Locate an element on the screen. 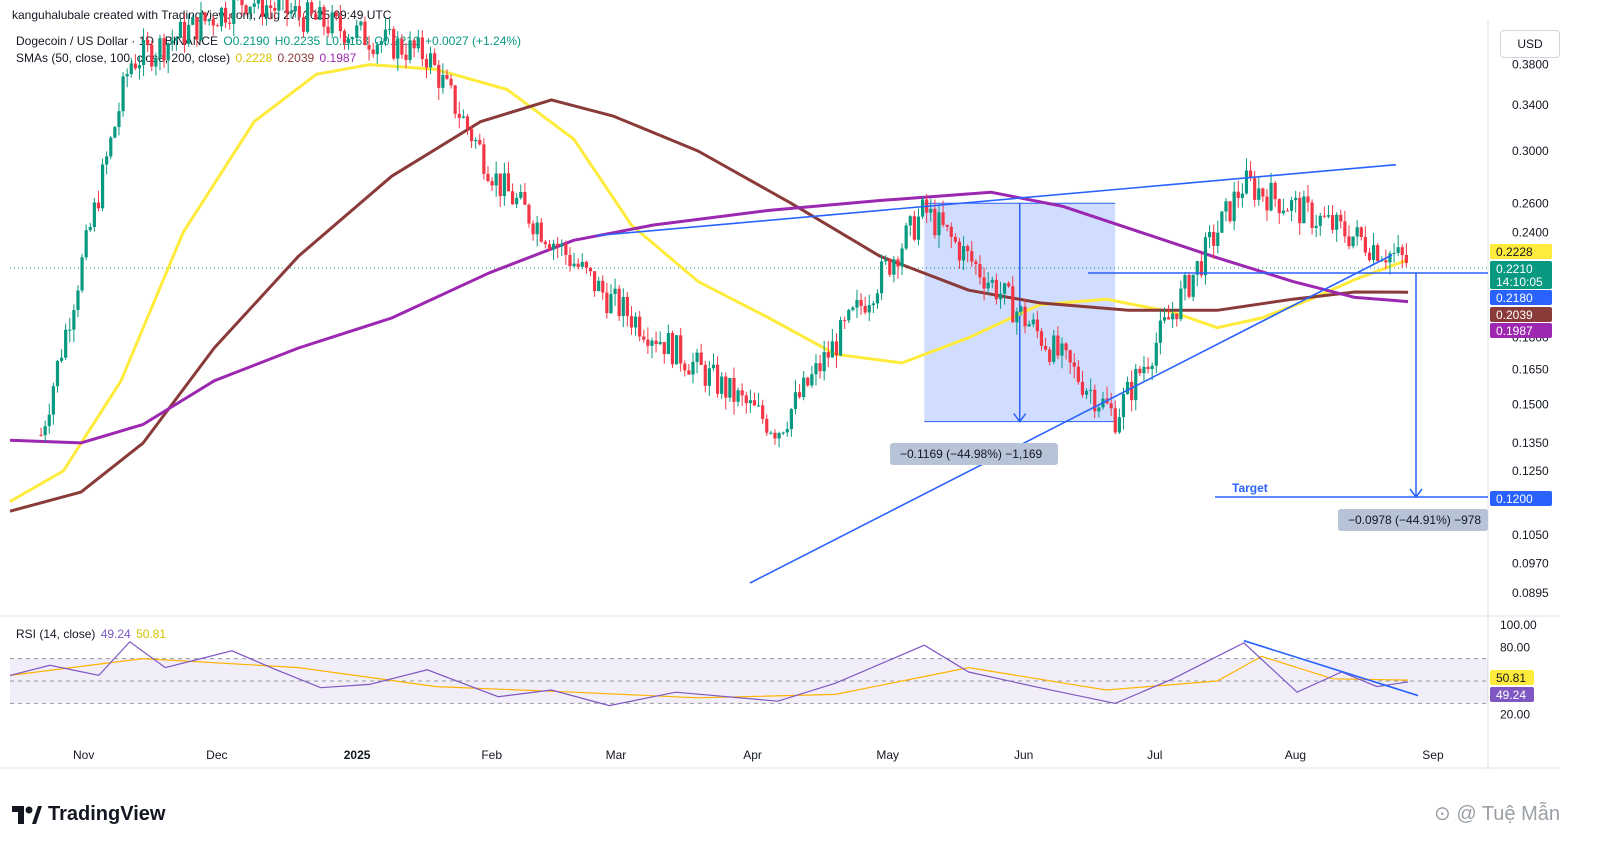  rsi-legend: RSI (14, close) 49.24 50.81 is located at coordinates (92, 634).